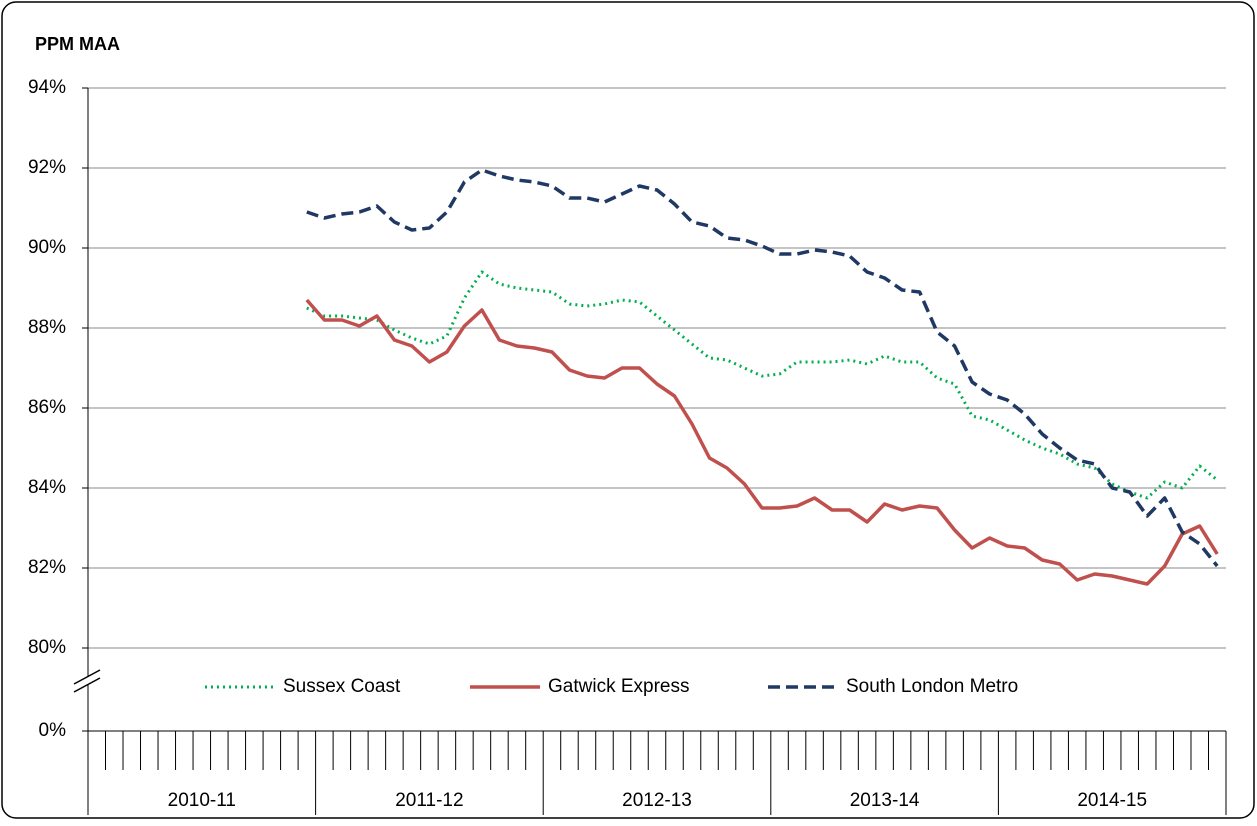 The width and height of the screenshot is (1257, 826). Describe the element at coordinates (47, 567) in the screenshot. I see `y-tick-label: 82%` at that location.